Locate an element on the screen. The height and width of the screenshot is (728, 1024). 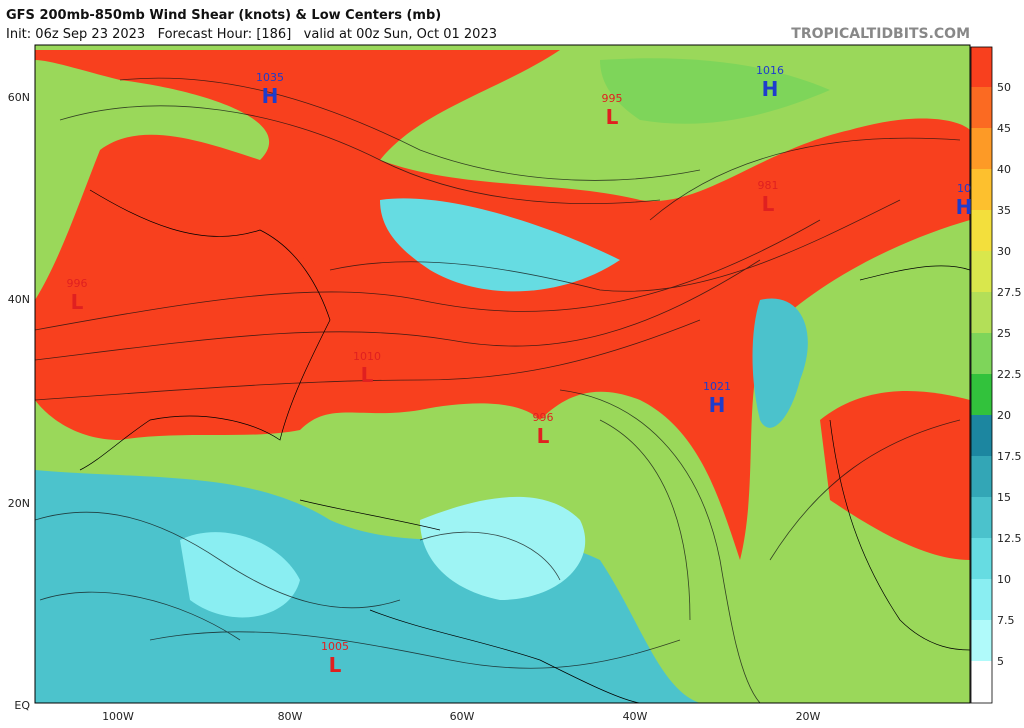
colorbar-label: 17.5 is located at coordinates (1009, 456).